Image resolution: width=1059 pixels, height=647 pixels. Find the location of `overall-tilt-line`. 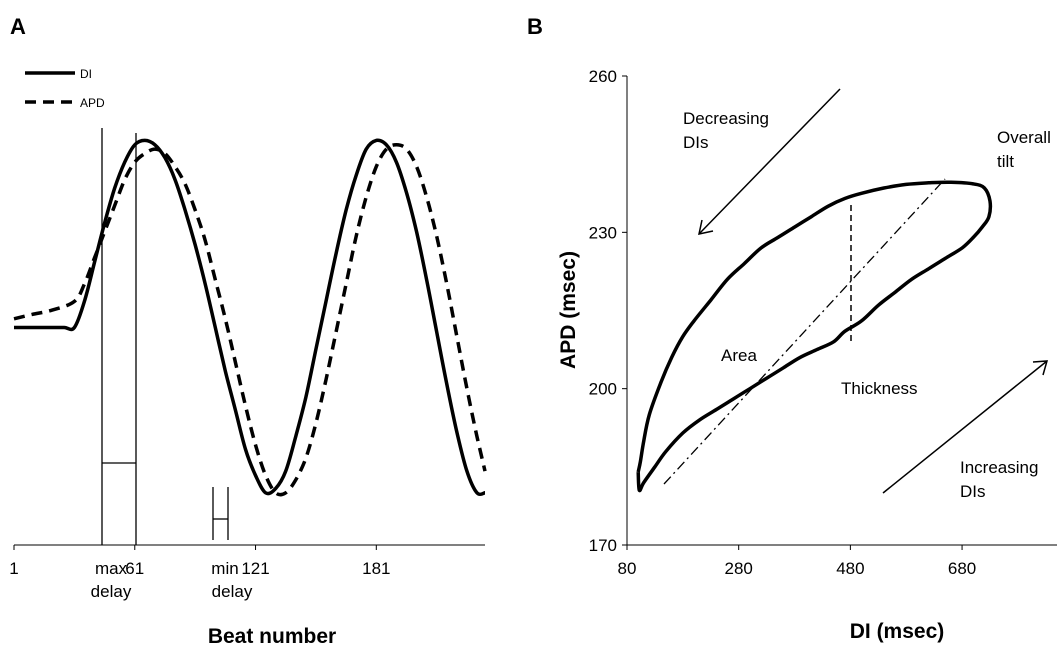

overall-tilt-line is located at coordinates (804, 331).